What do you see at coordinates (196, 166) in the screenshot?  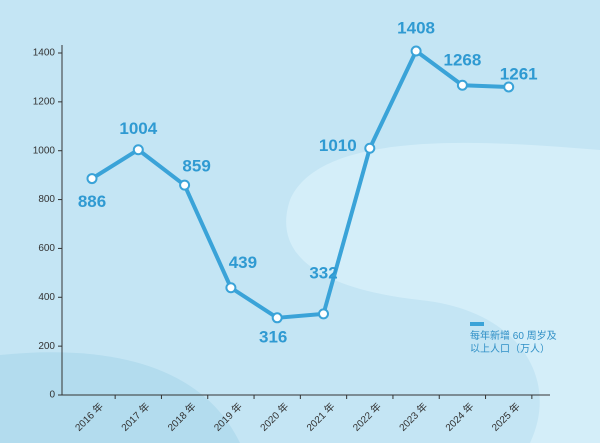 I see `value-label: 859` at bounding box center [196, 166].